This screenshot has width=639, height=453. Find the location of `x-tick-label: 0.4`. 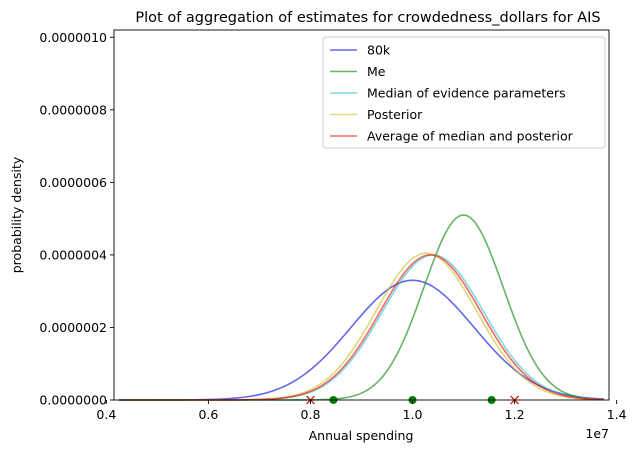

x-tick-label: 0.4 is located at coordinates (106, 414).